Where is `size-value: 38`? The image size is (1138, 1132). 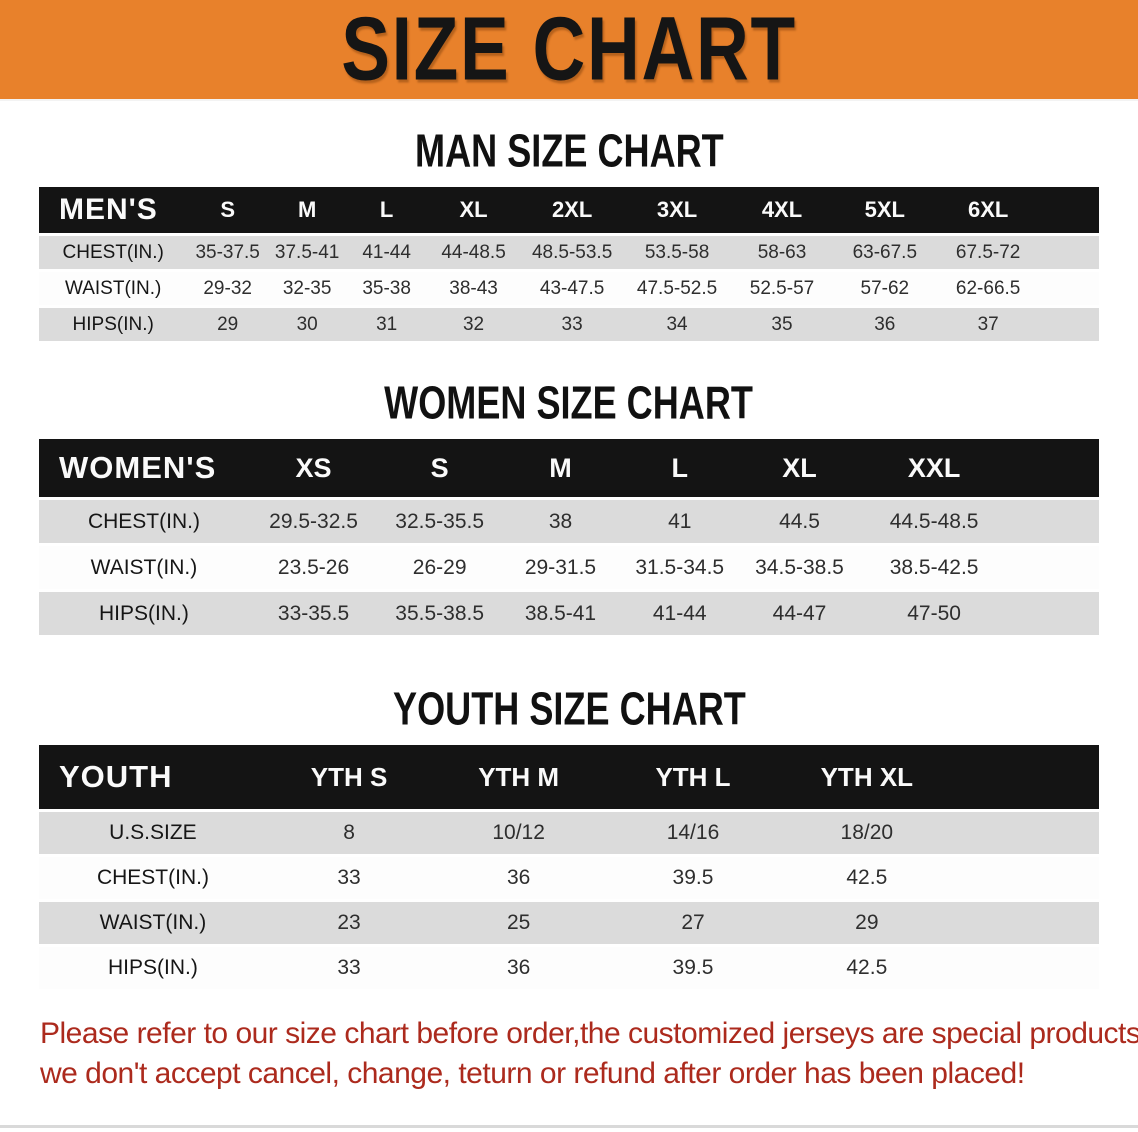 size-value: 38 is located at coordinates (560, 521).